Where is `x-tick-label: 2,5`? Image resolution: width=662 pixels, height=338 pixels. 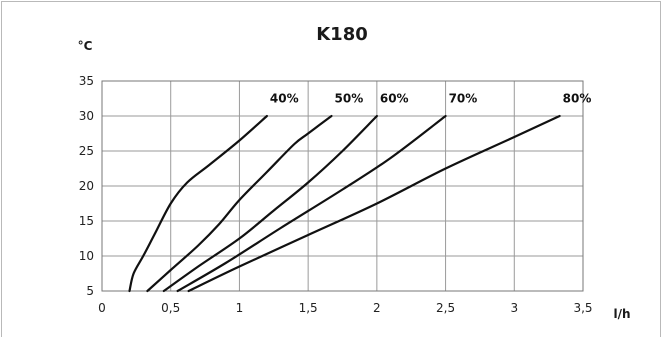
x-tick-label: 2,5 is located at coordinates (445, 308).